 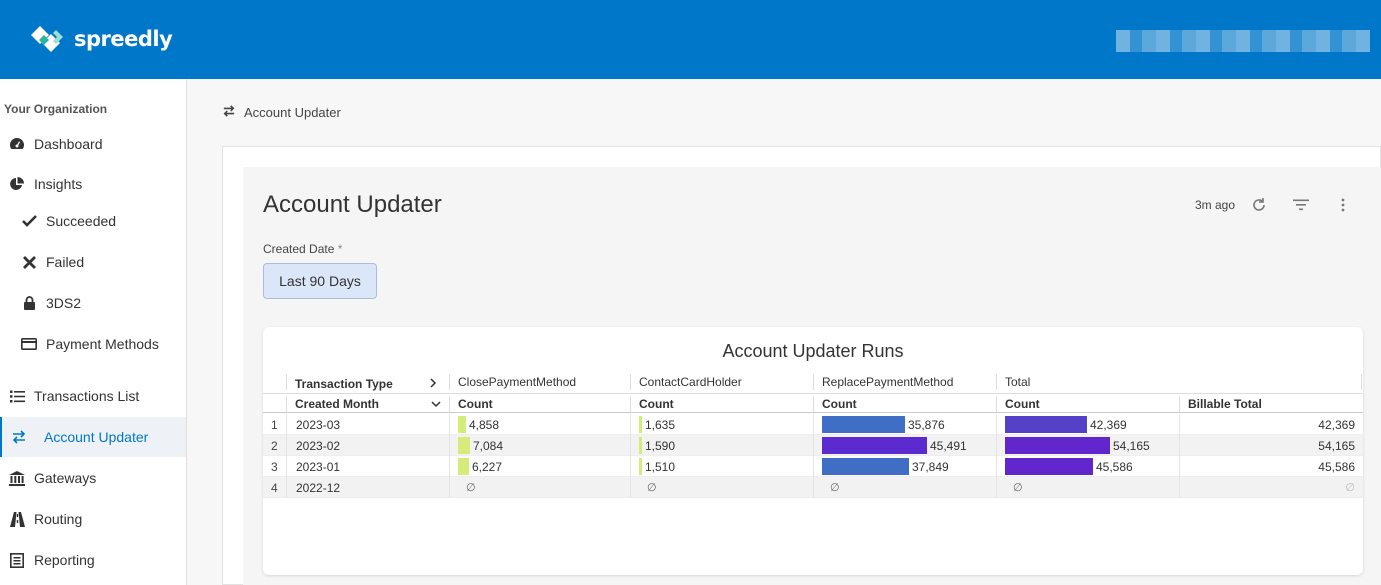 I want to click on table-row: 4 2022-12 ∅ ∅ ∅ ∅ ∅, so click(x=813, y=487).